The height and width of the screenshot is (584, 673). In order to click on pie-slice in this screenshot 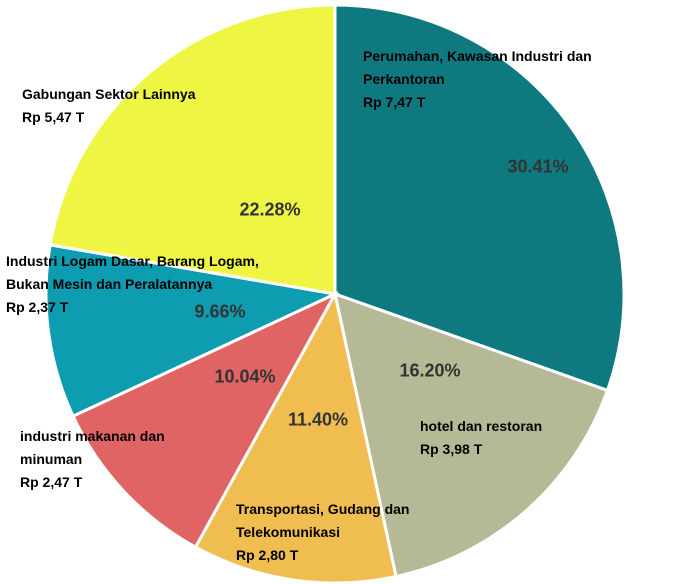, I will do `click(192, 331)`.